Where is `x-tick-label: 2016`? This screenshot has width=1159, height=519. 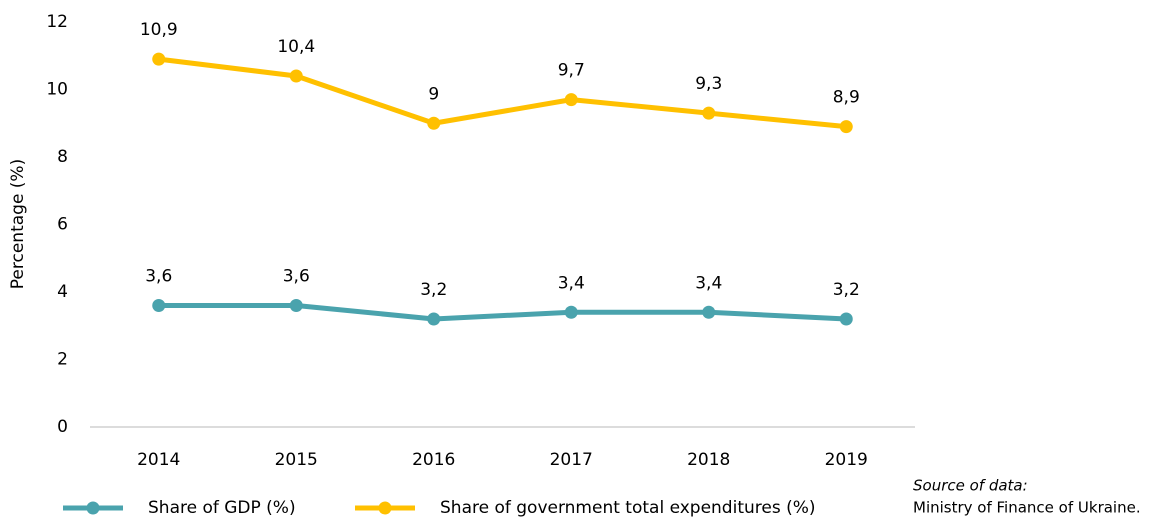 x-tick-label: 2016 is located at coordinates (433, 460).